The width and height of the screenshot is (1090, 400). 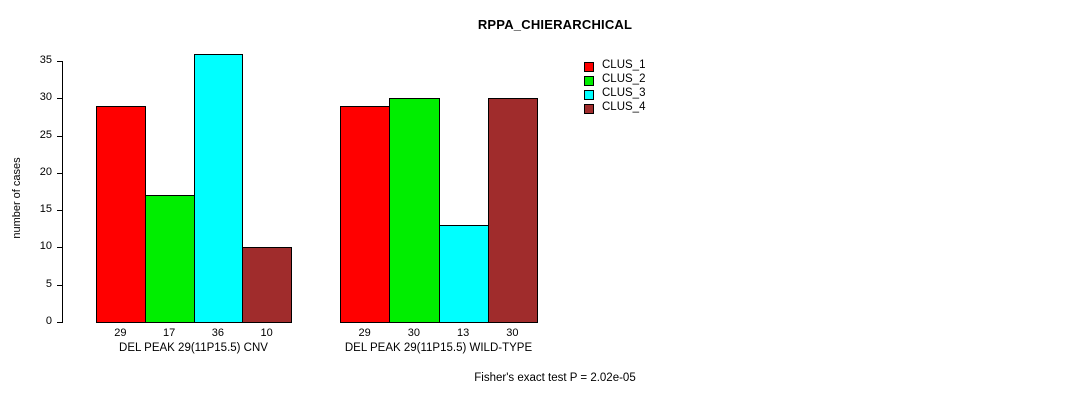 I want to click on group-axis-label: DEL PEAK 29(11P15.5) WILD-TYPE, so click(x=438, y=348).